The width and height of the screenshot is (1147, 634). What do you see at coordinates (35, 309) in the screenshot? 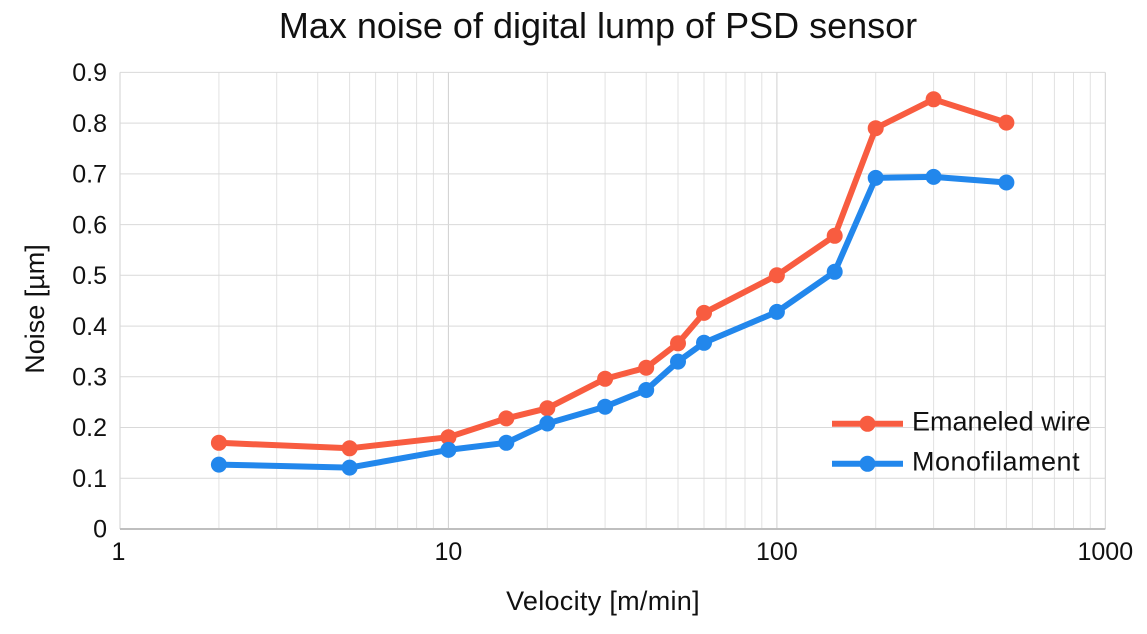
I see `svg-text: Noise [µm]` at bounding box center [35, 309].